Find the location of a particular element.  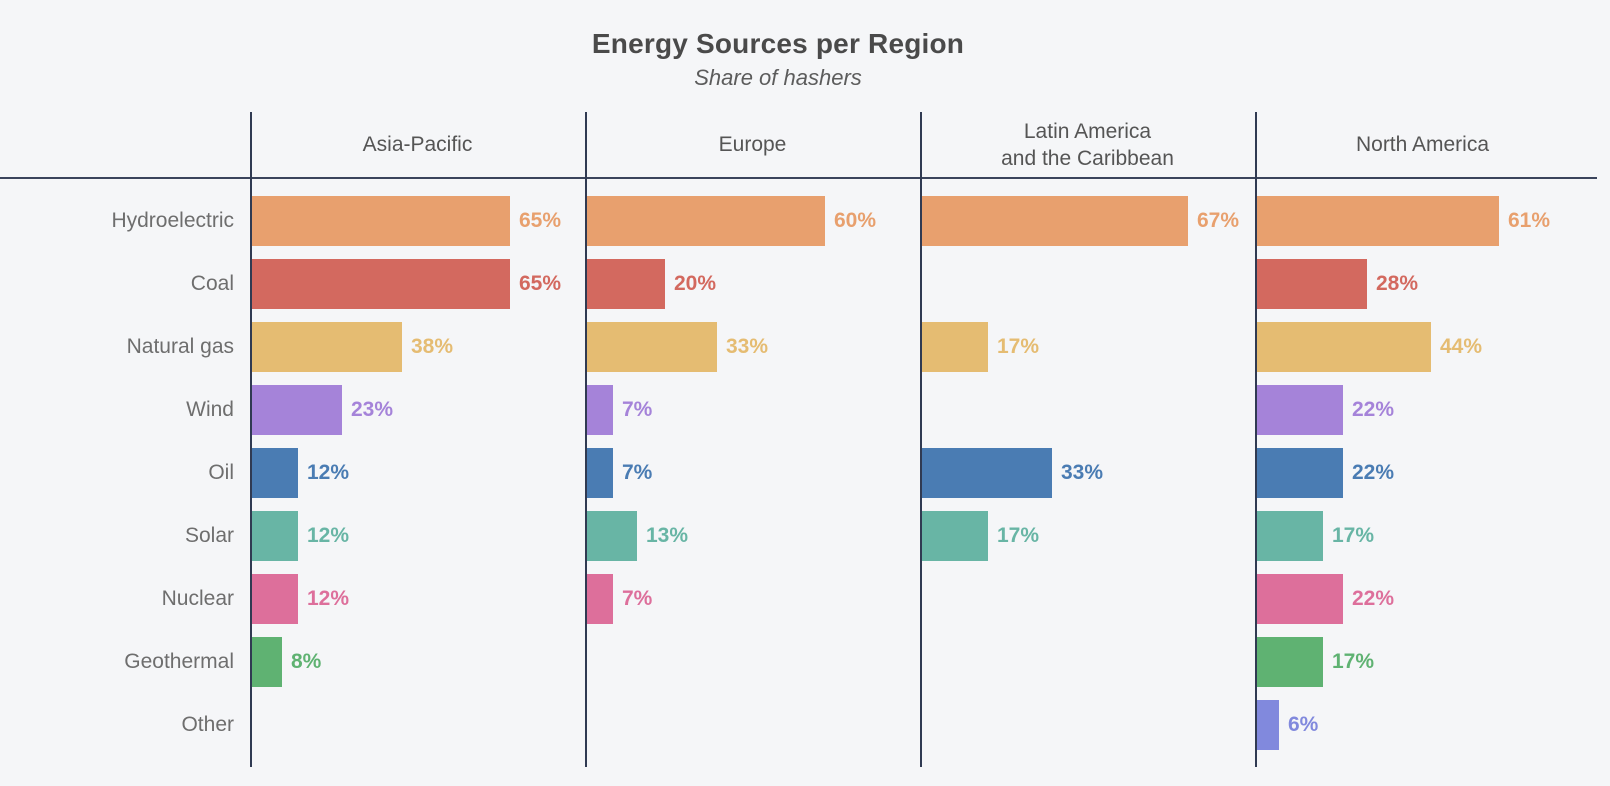

row-label-wind: Wind is located at coordinates (210, 409).